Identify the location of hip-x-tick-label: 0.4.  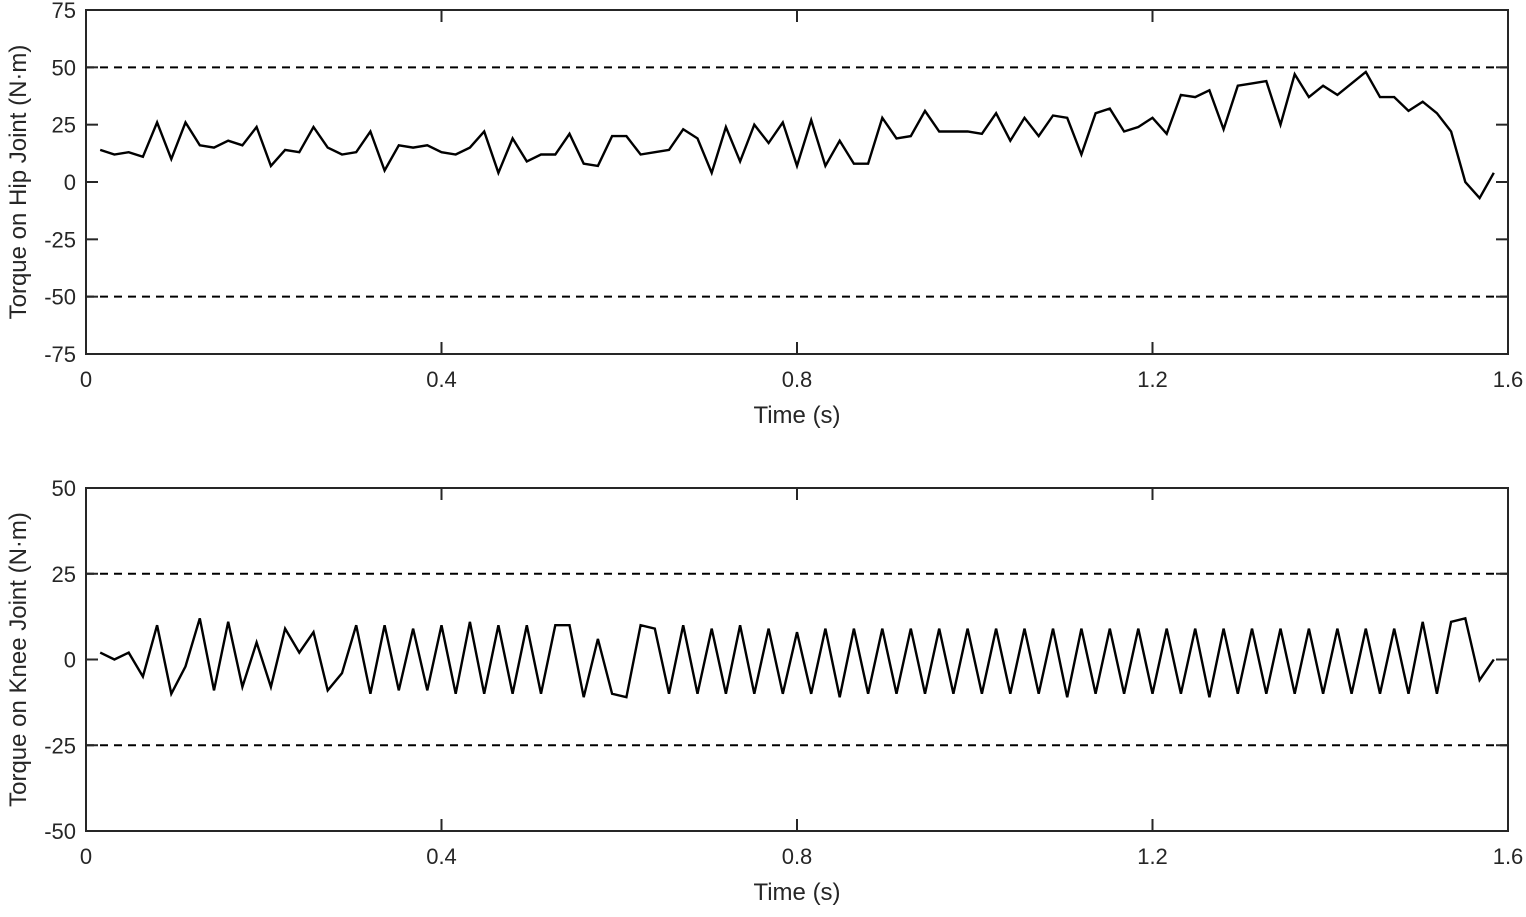
(441, 379).